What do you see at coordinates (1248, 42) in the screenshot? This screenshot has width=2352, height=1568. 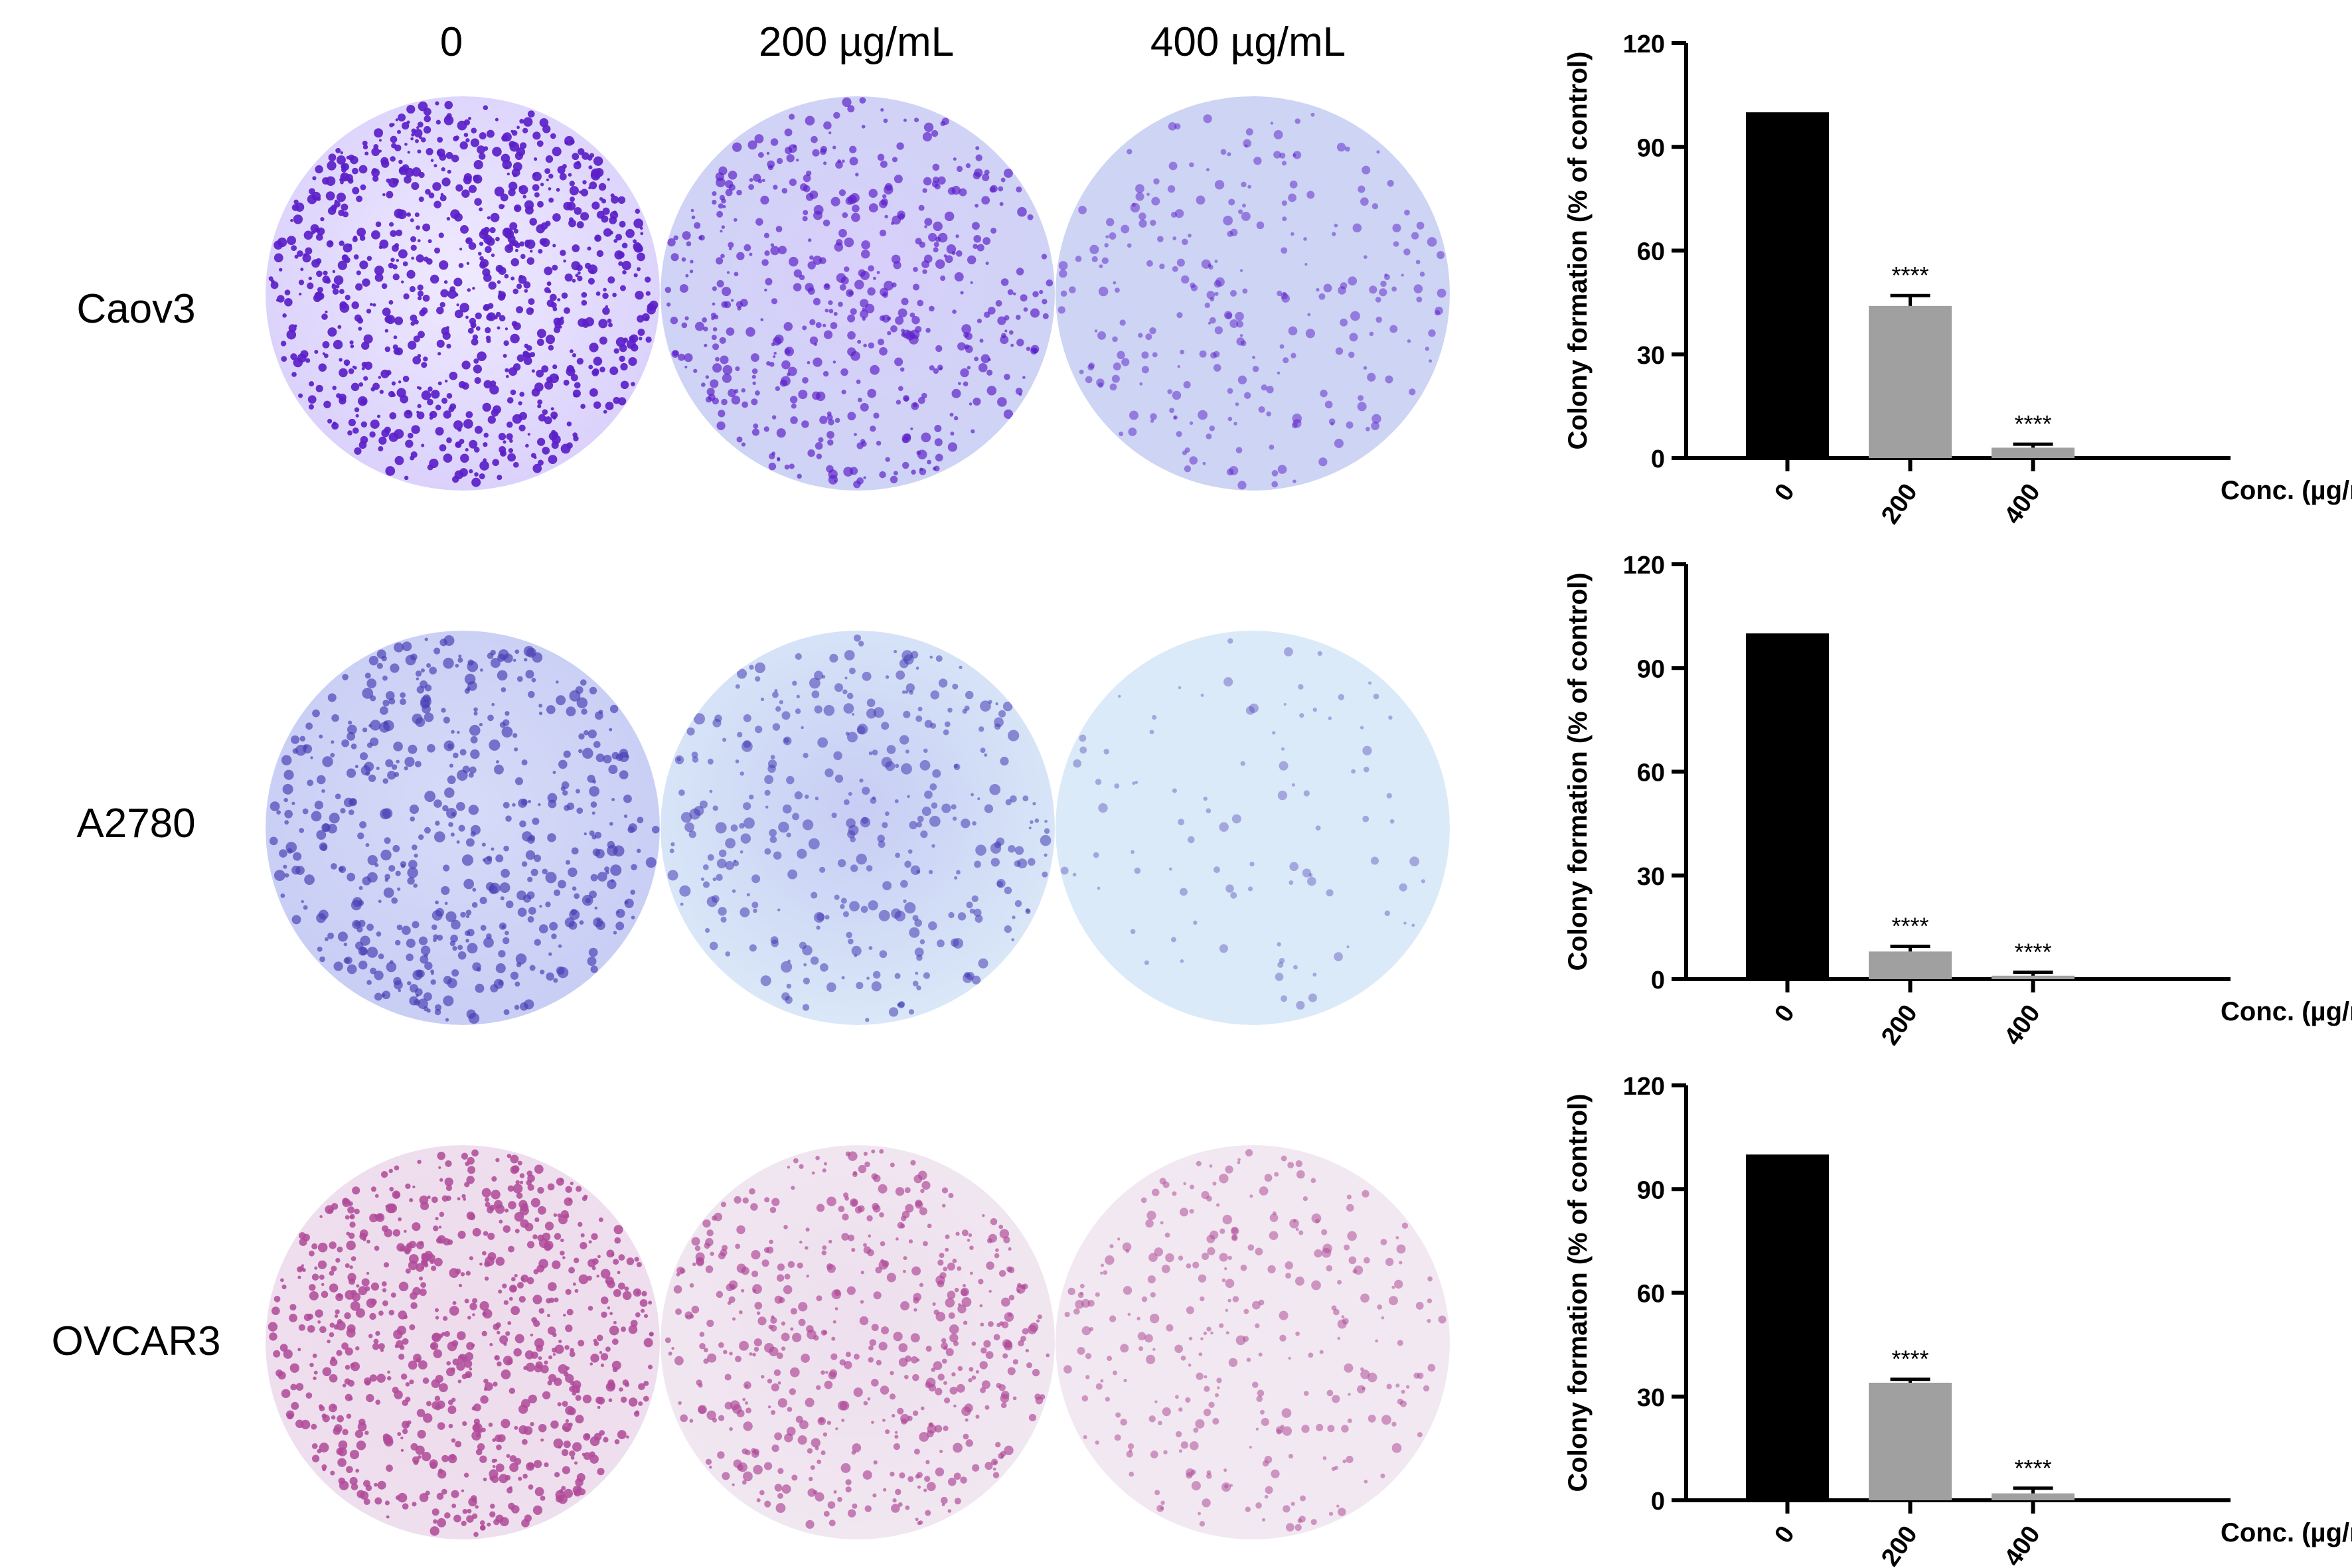 I see `column-header-400: 400 µg/mL` at bounding box center [1248, 42].